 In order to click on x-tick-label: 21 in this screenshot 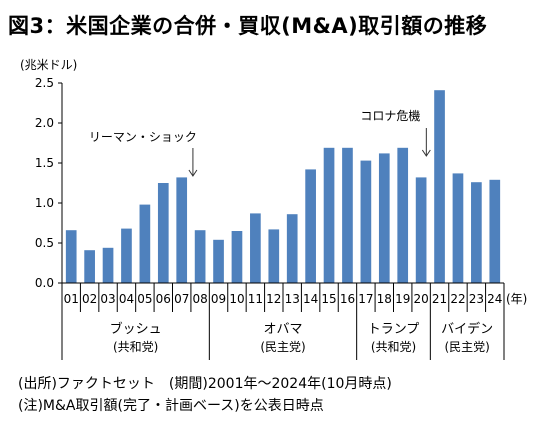, I will do `click(439, 299)`.